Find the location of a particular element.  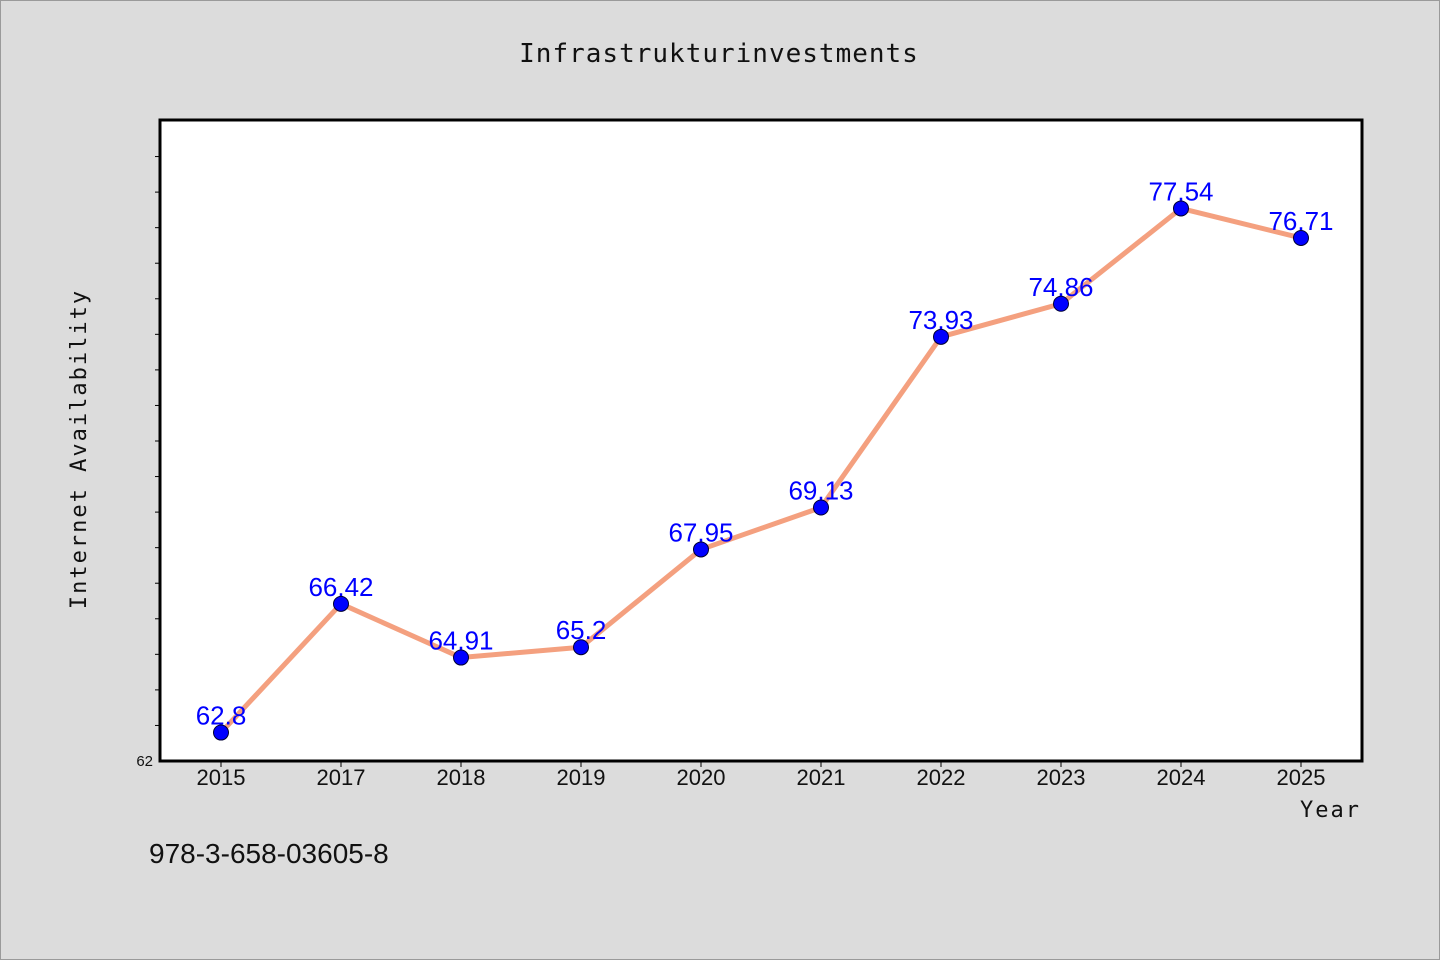

x-tick-label: 2024 is located at coordinates (1181, 777).